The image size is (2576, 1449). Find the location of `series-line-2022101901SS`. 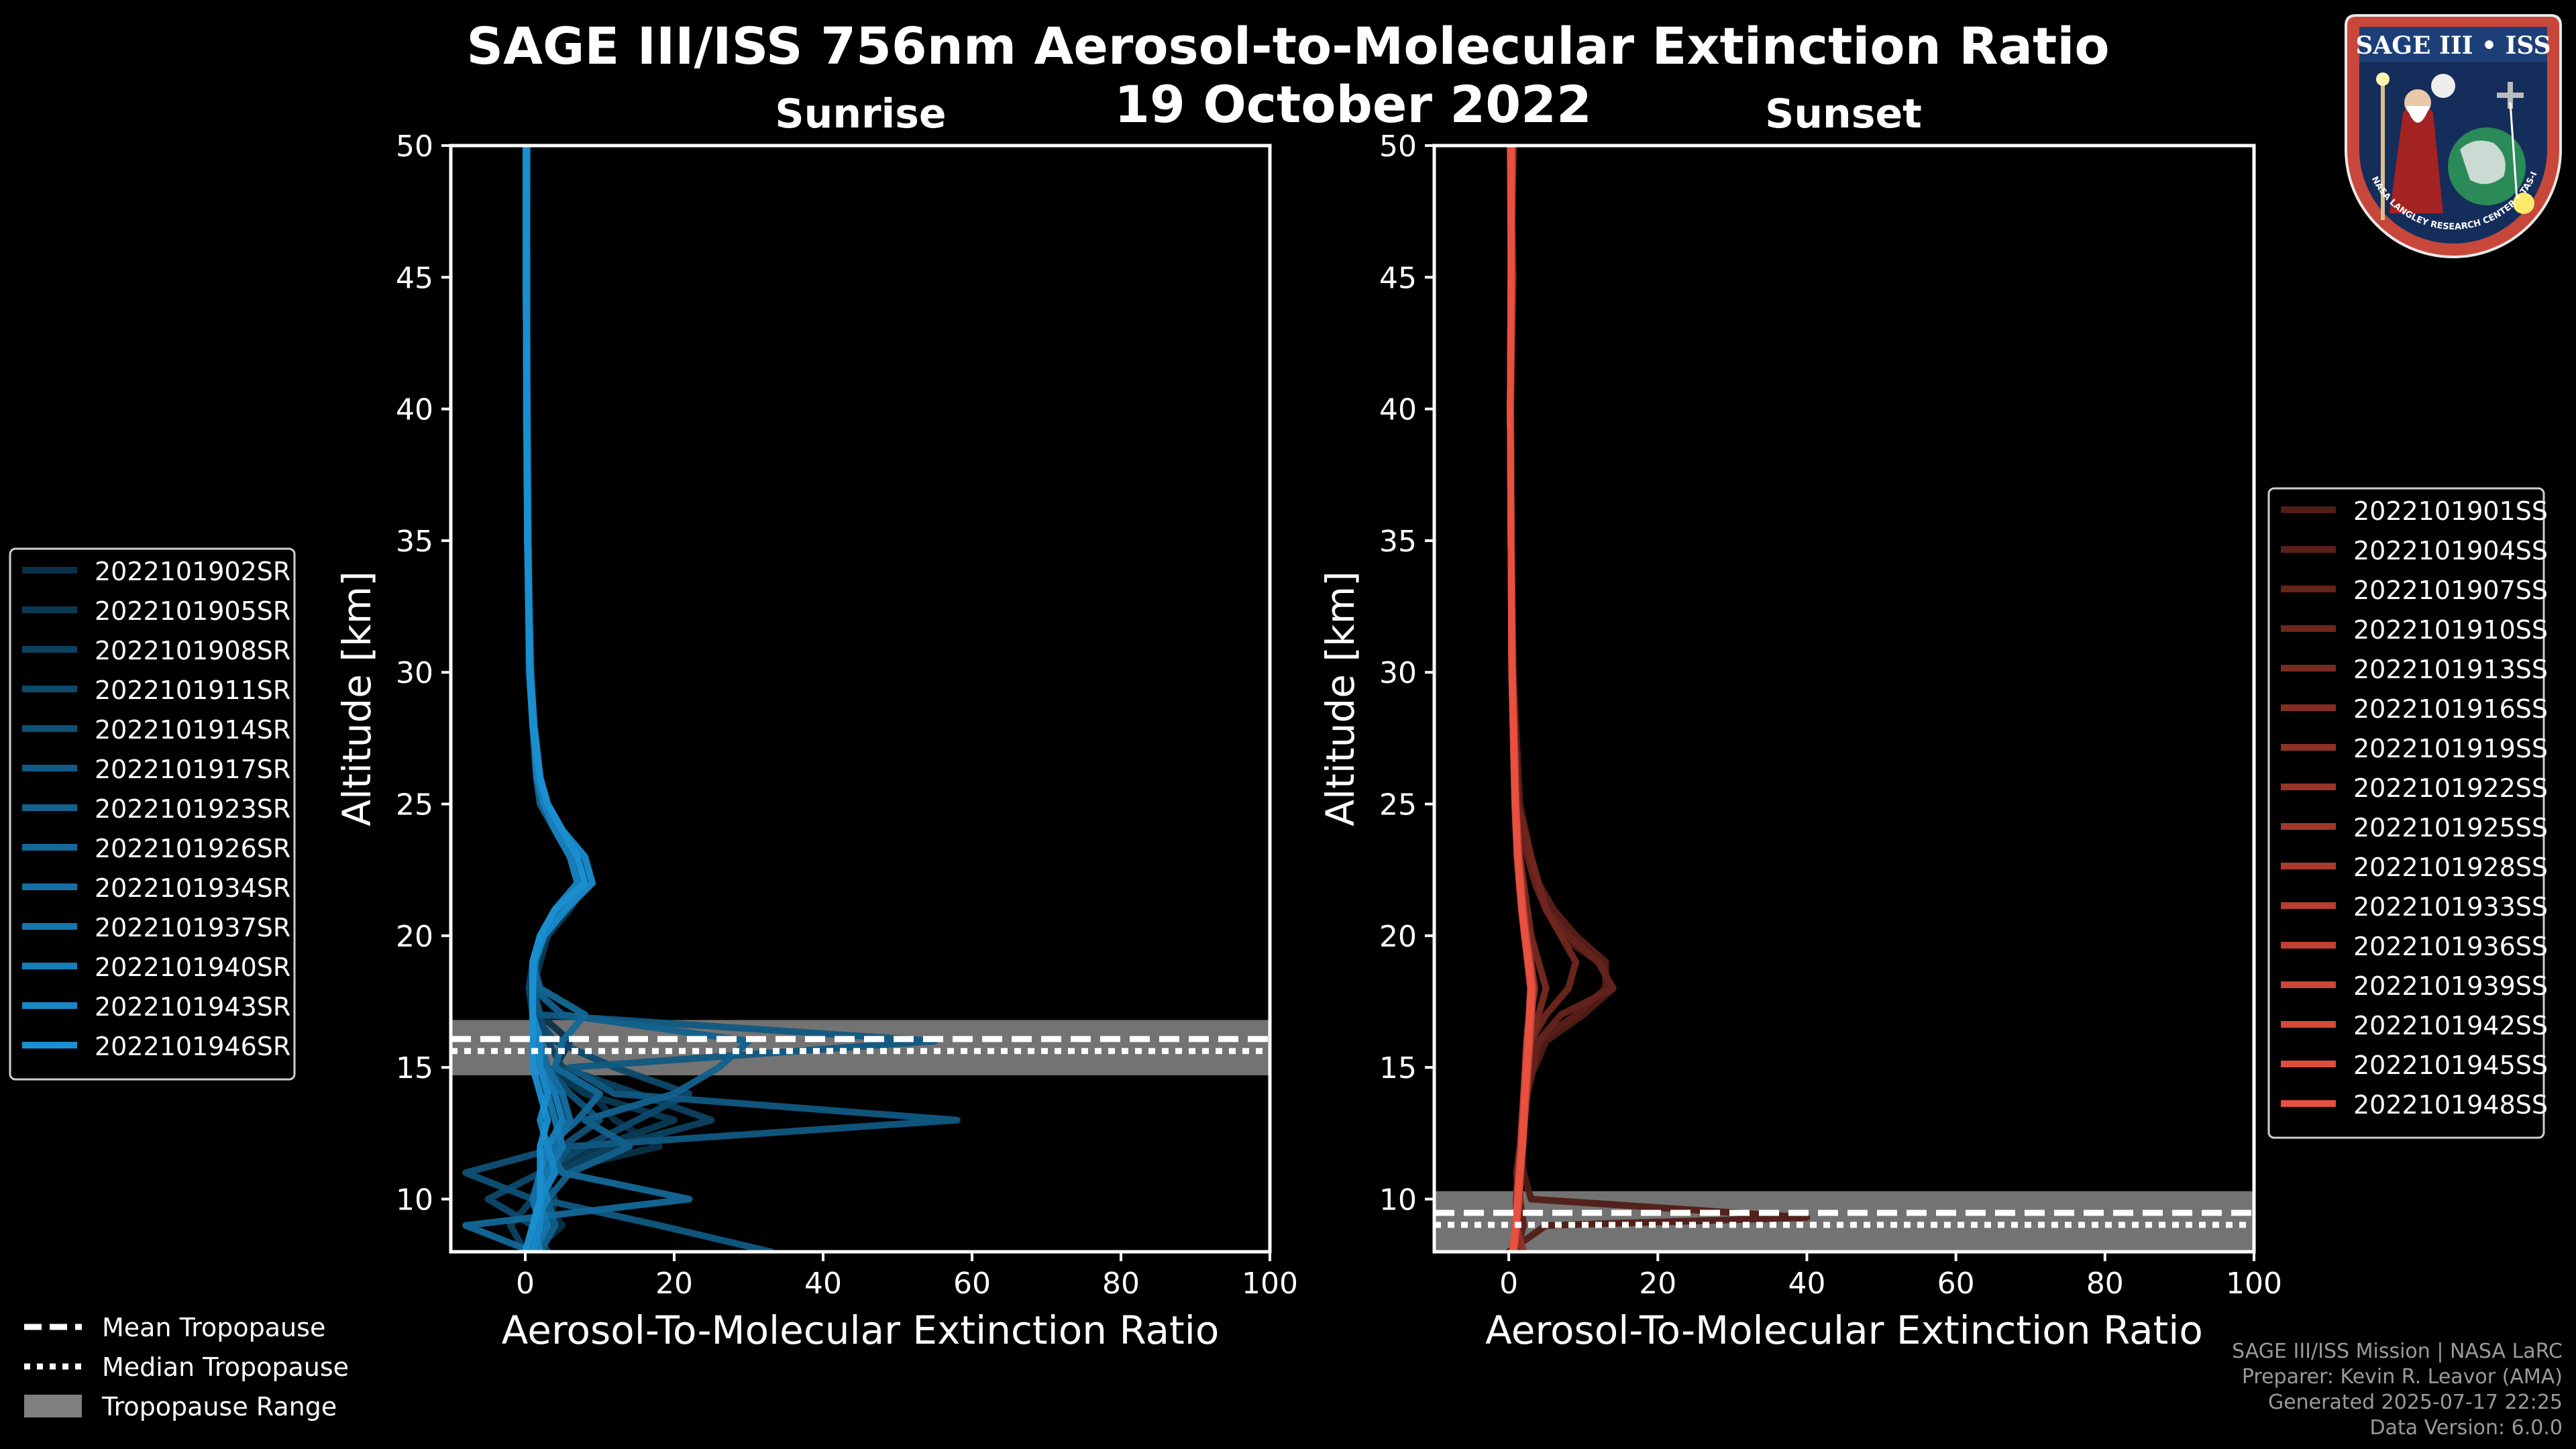

series-line-2022101901SS is located at coordinates (1658, 699).